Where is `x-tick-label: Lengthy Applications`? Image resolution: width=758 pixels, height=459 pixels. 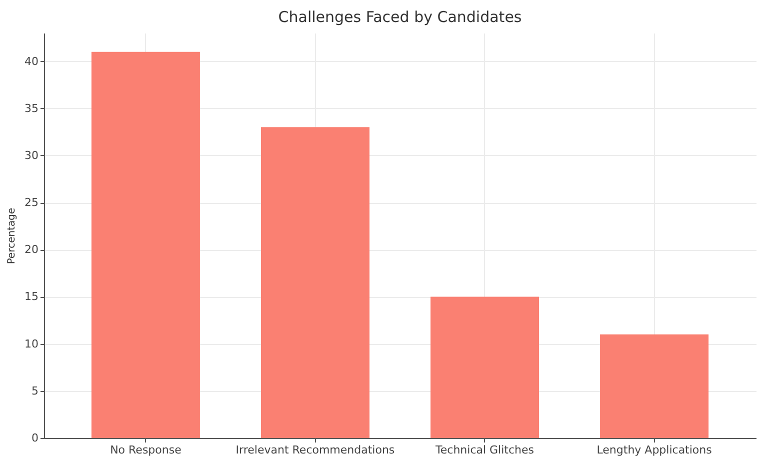 x-tick-label: Lengthy Applications is located at coordinates (654, 450).